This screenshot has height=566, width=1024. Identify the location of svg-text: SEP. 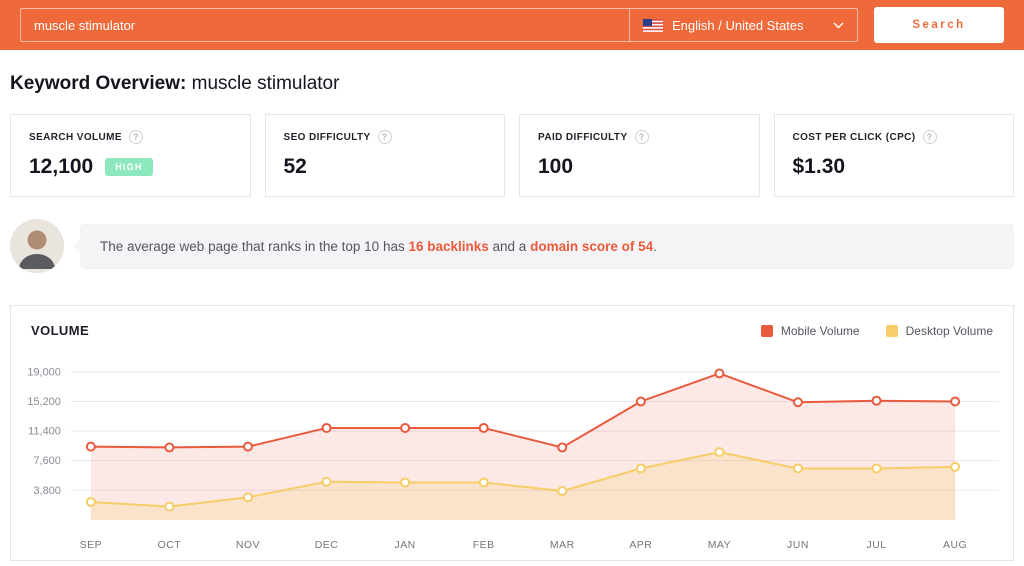
(91, 545).